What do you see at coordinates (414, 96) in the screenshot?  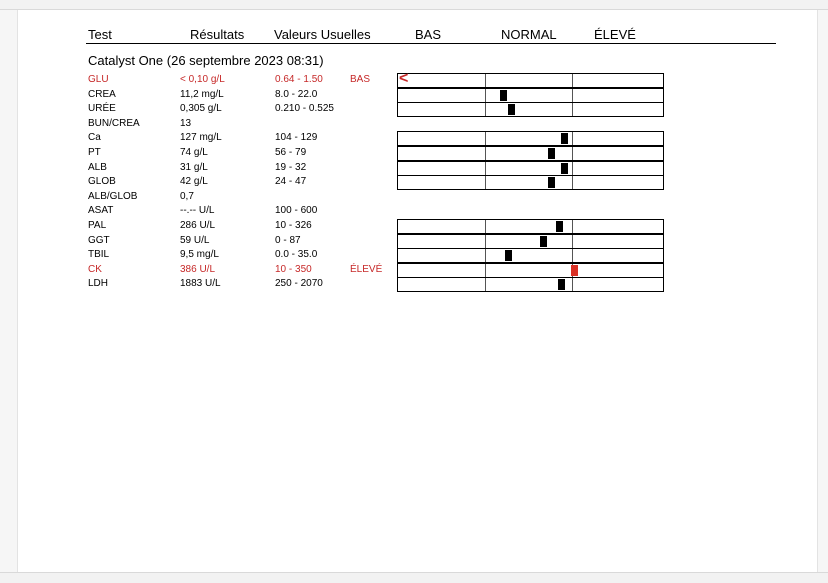 I see `table-row: CREA 11,2 mg/L 8.0 - 22.0` at bounding box center [414, 96].